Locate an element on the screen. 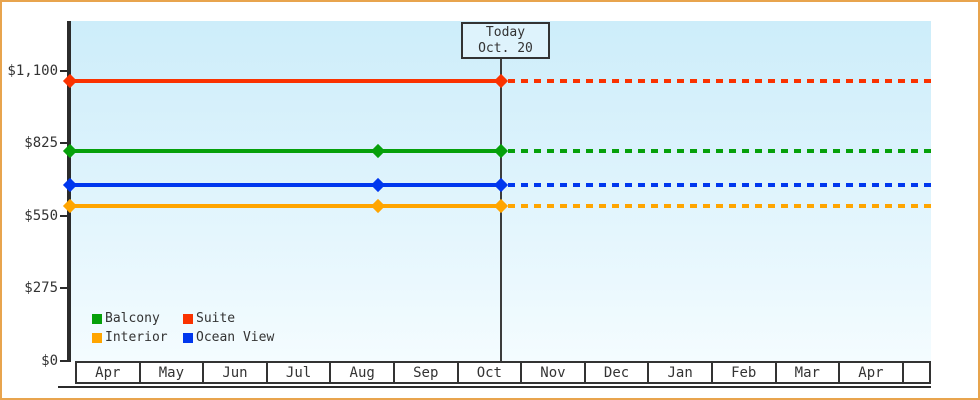 This screenshot has height=400, width=980. legend-label: Suite is located at coordinates (216, 318).